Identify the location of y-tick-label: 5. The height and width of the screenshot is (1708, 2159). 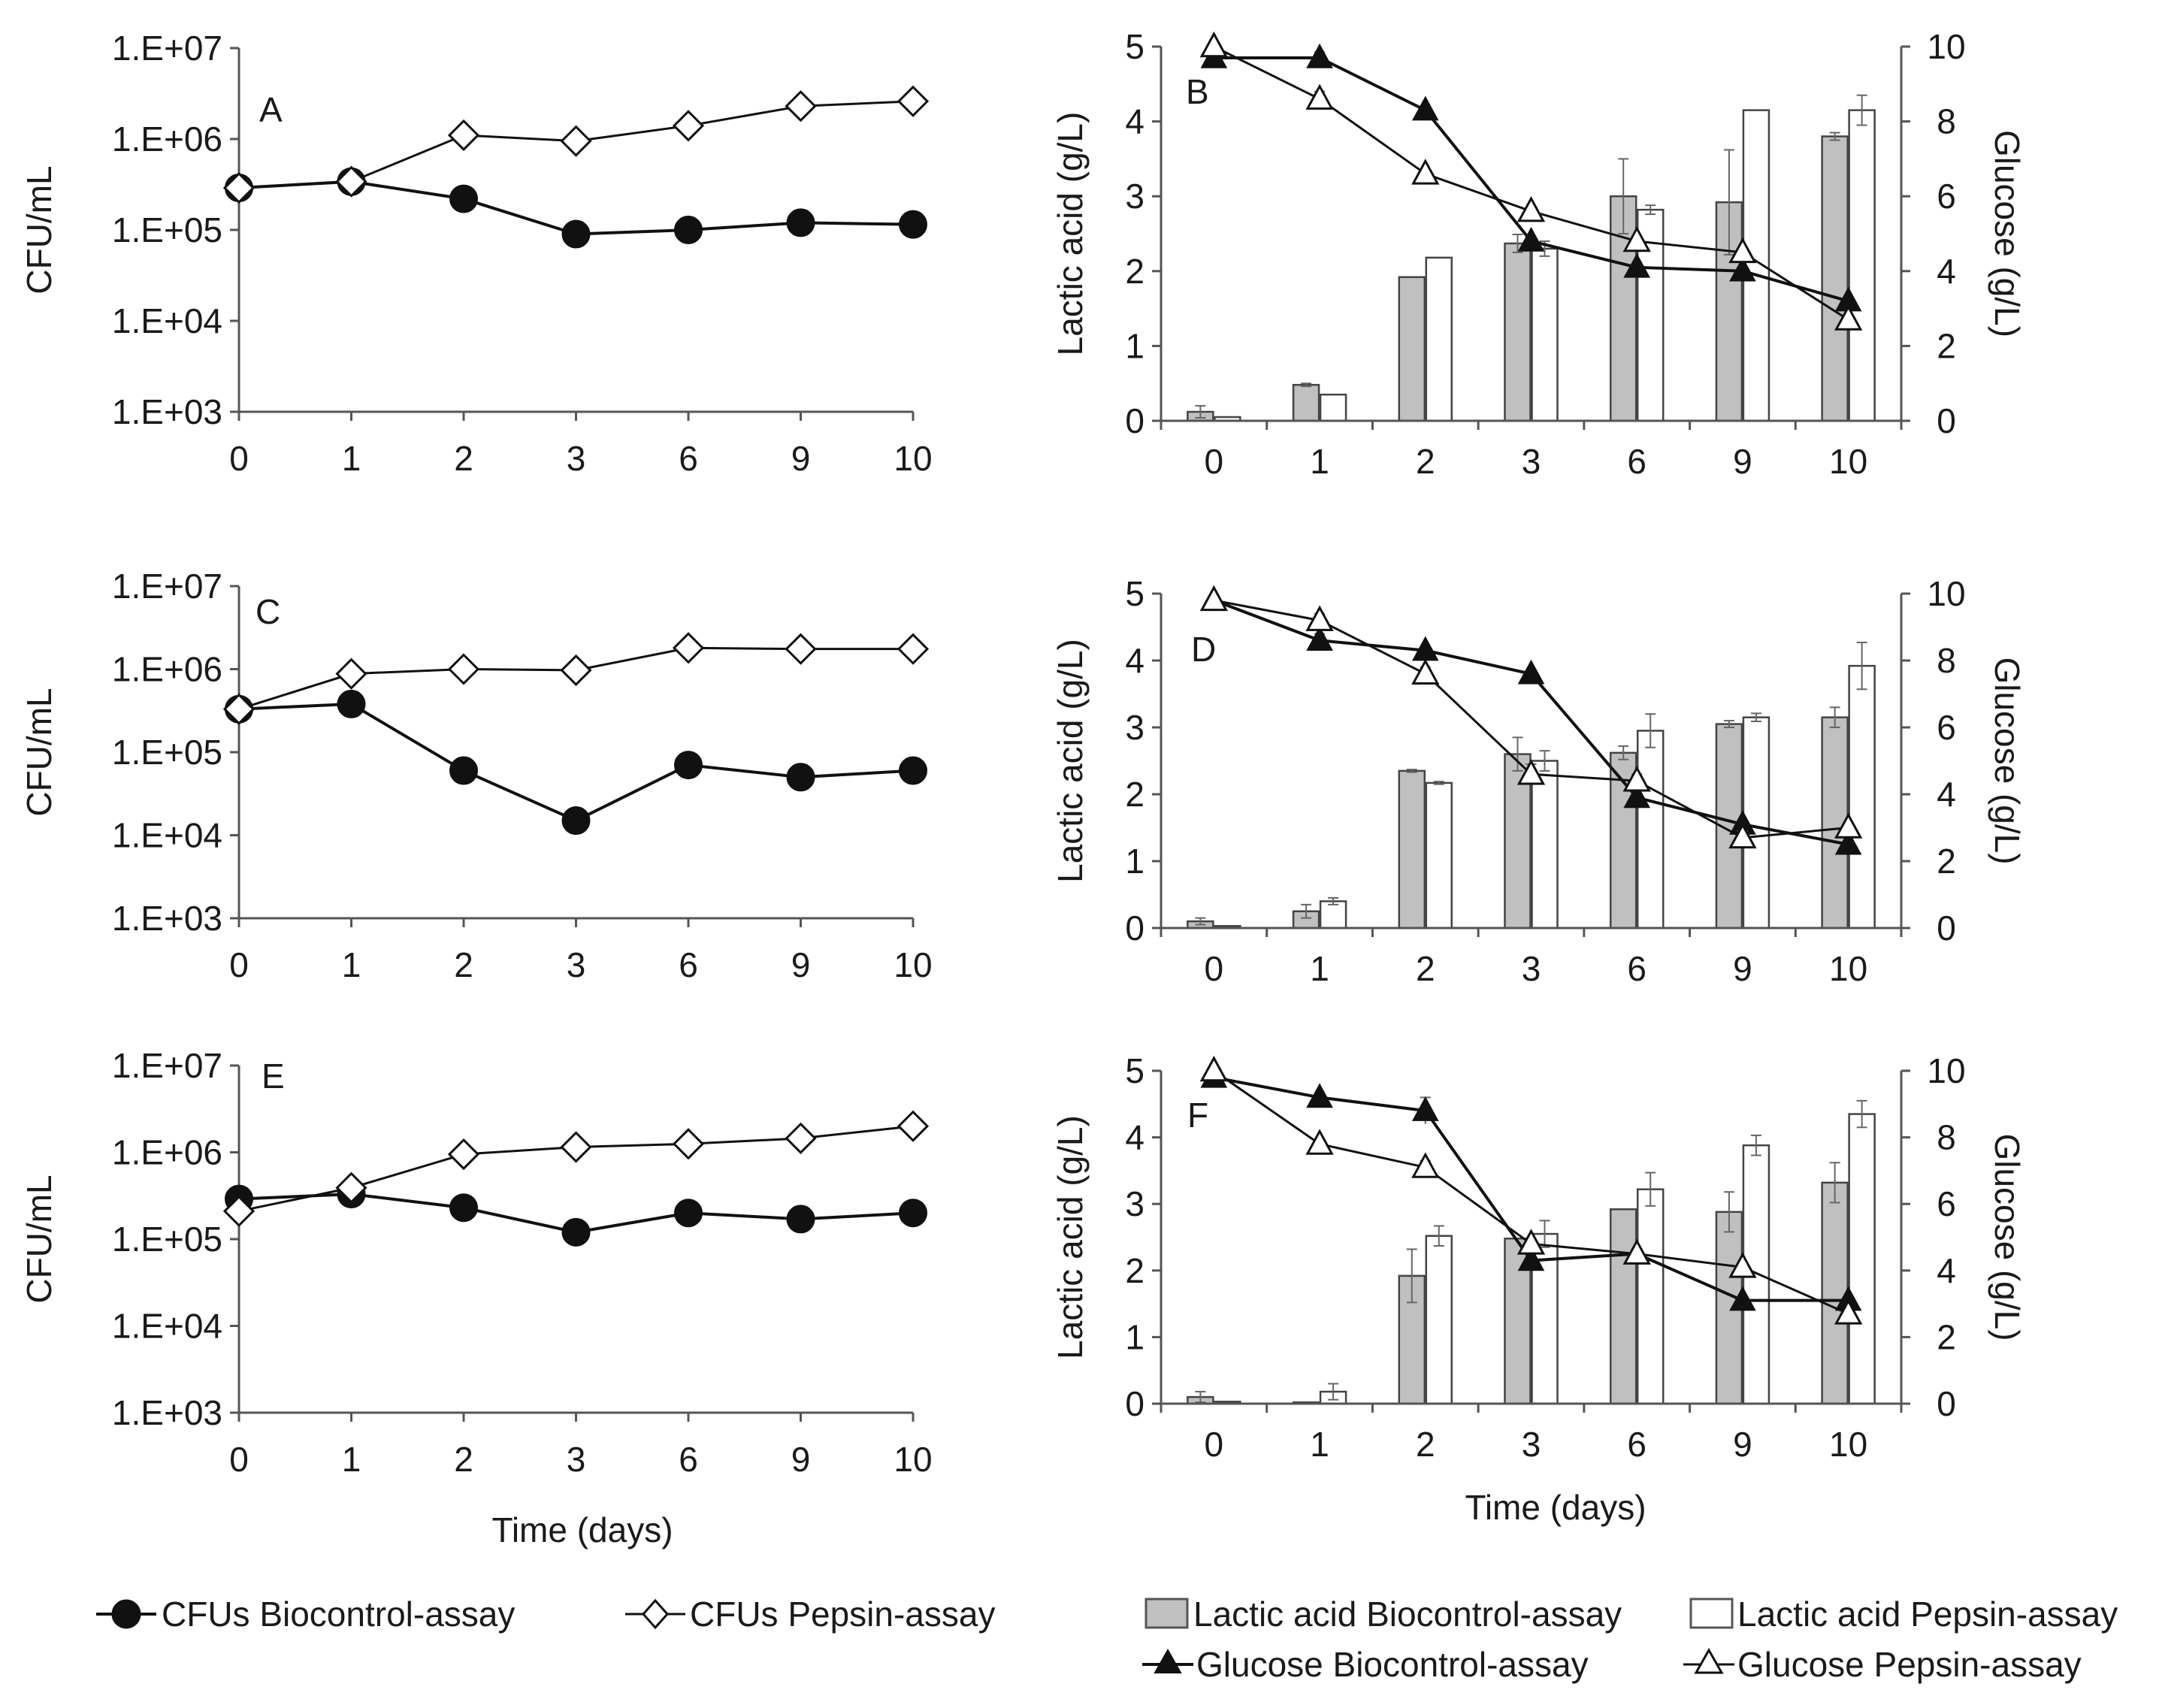
(1135, 1070).